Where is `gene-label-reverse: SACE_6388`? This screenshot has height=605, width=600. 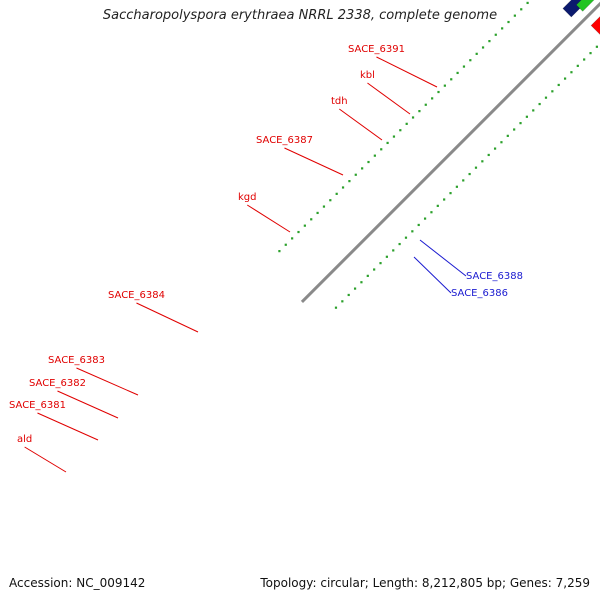 gene-label-reverse: SACE_6388 is located at coordinates (494, 276).